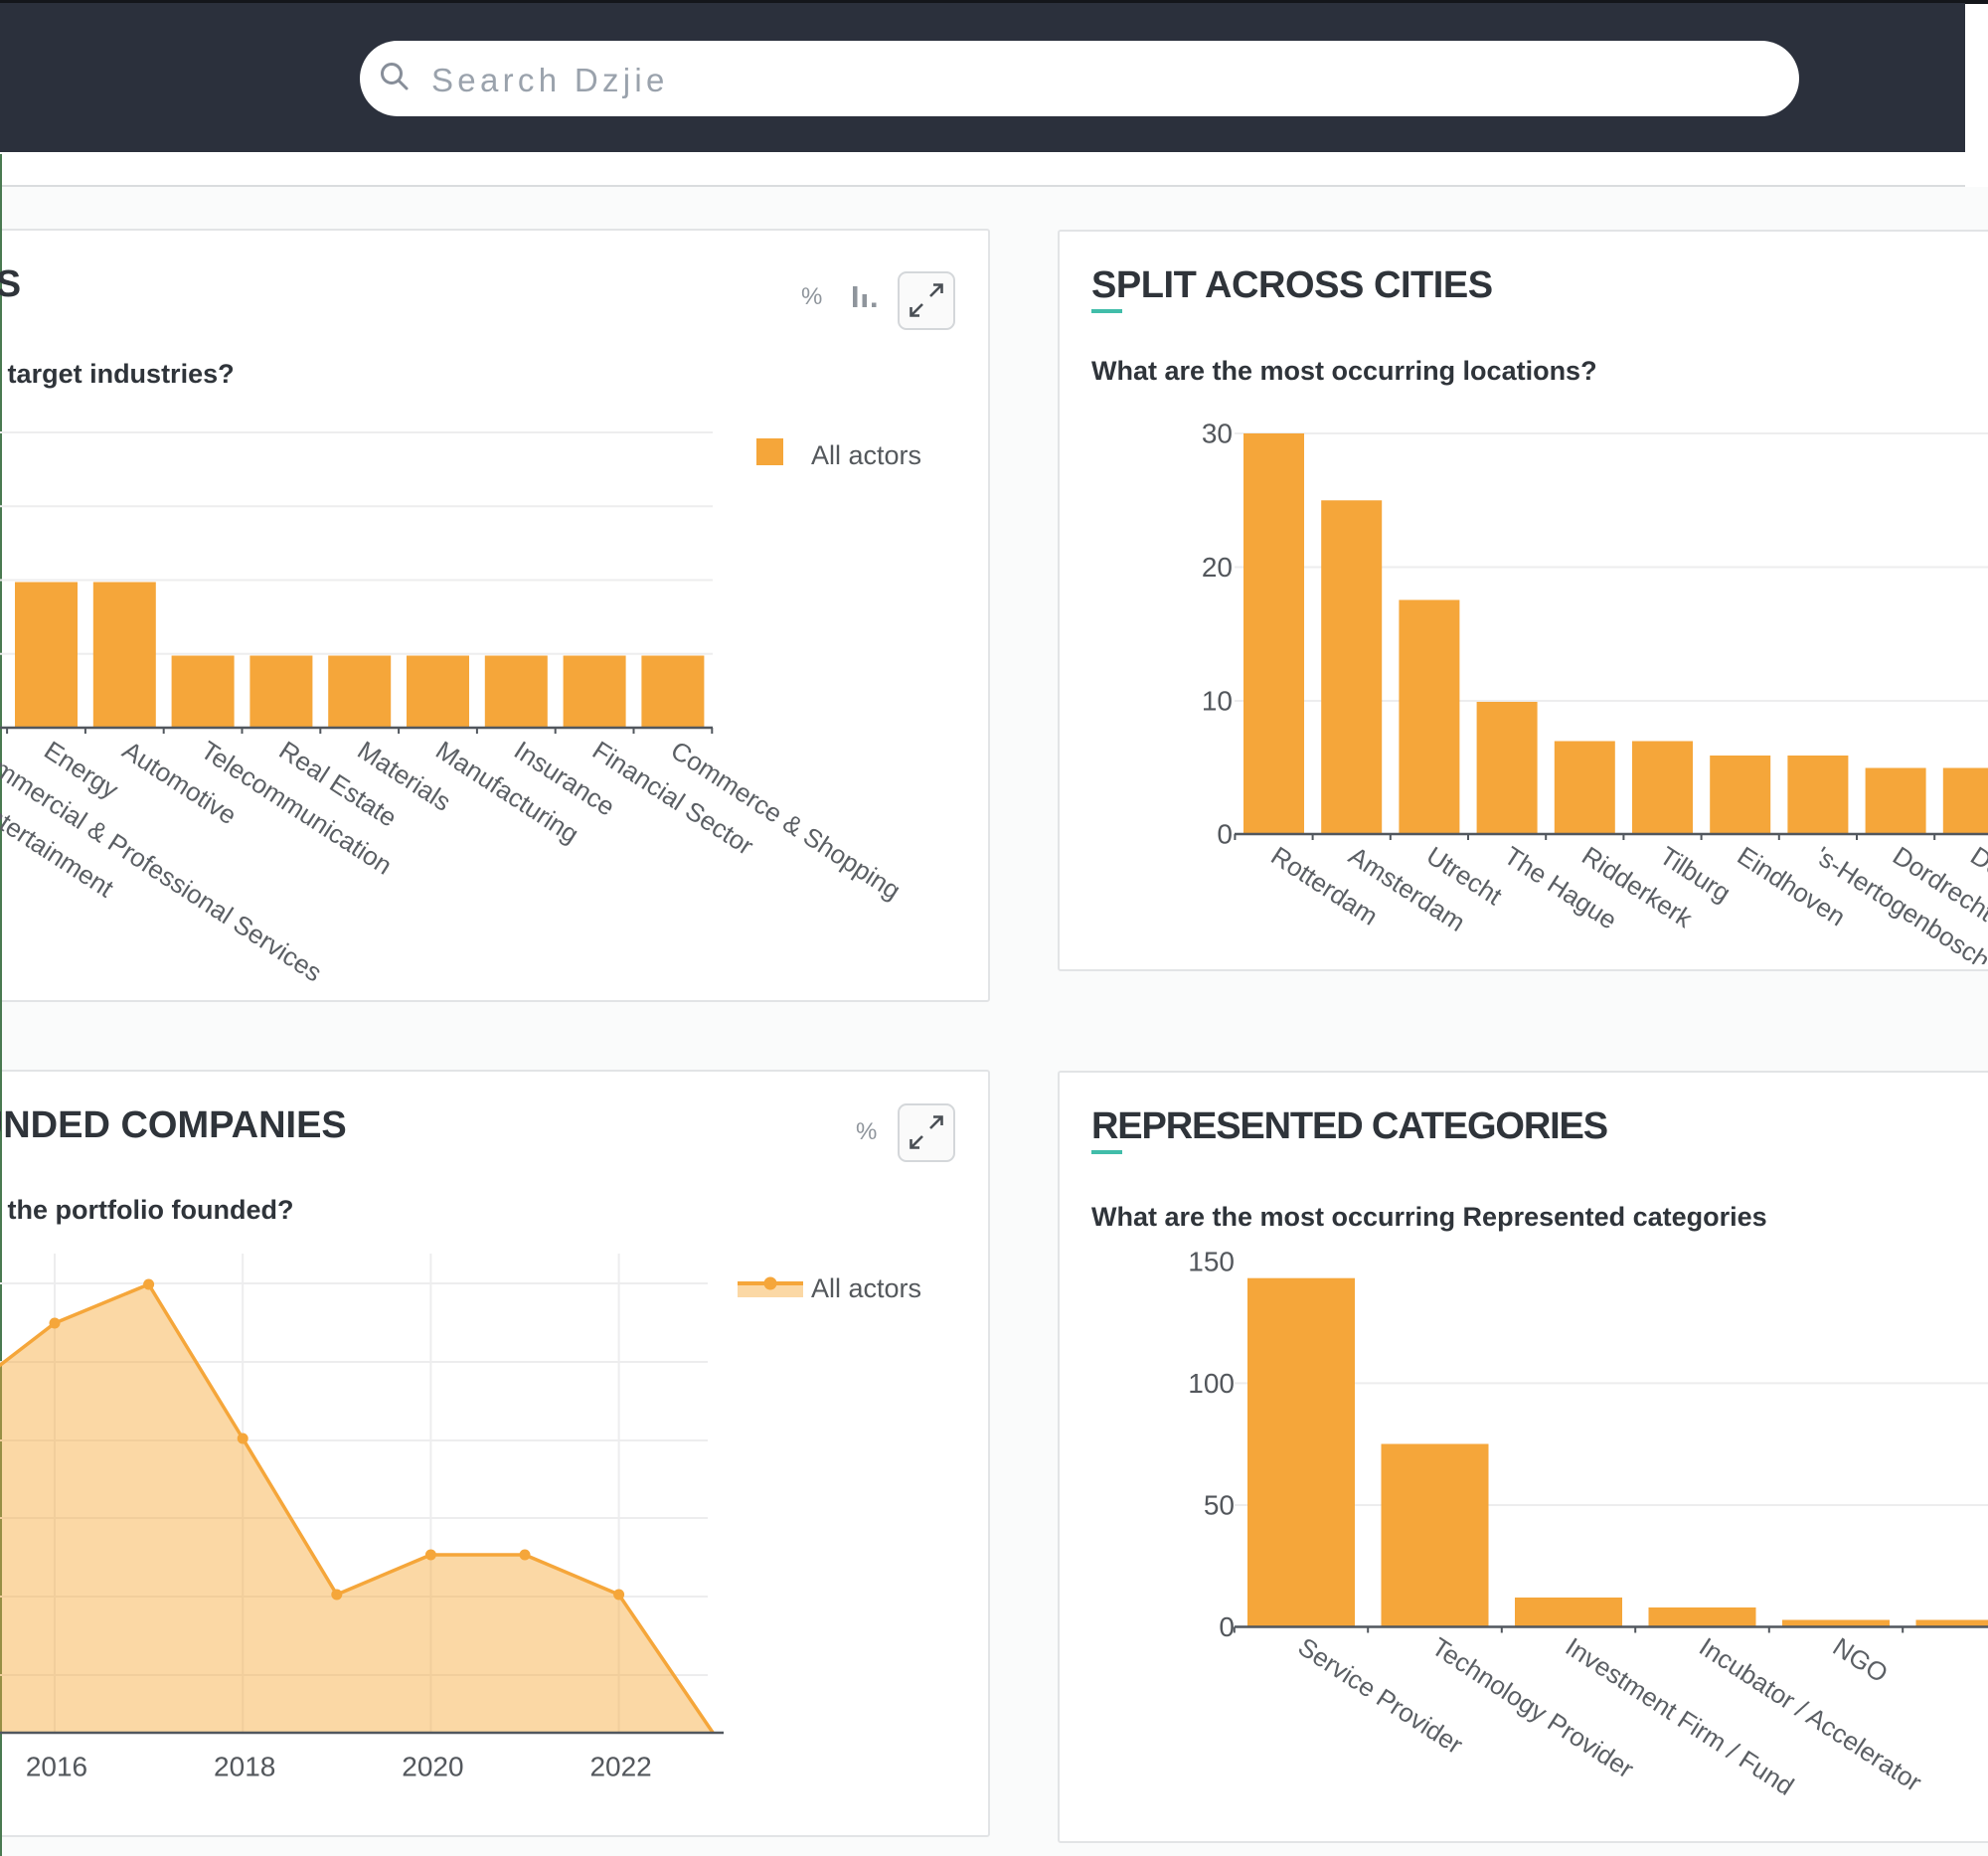  I want to click on svg-text: 30, so click(1217, 434).